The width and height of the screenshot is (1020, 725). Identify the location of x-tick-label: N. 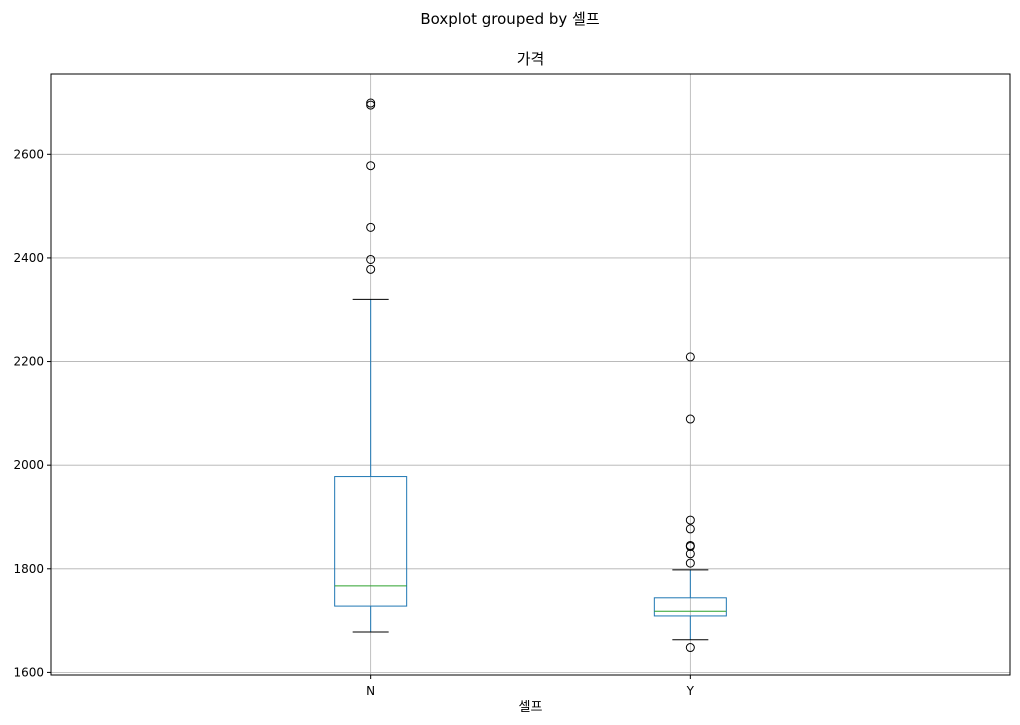
(370, 691).